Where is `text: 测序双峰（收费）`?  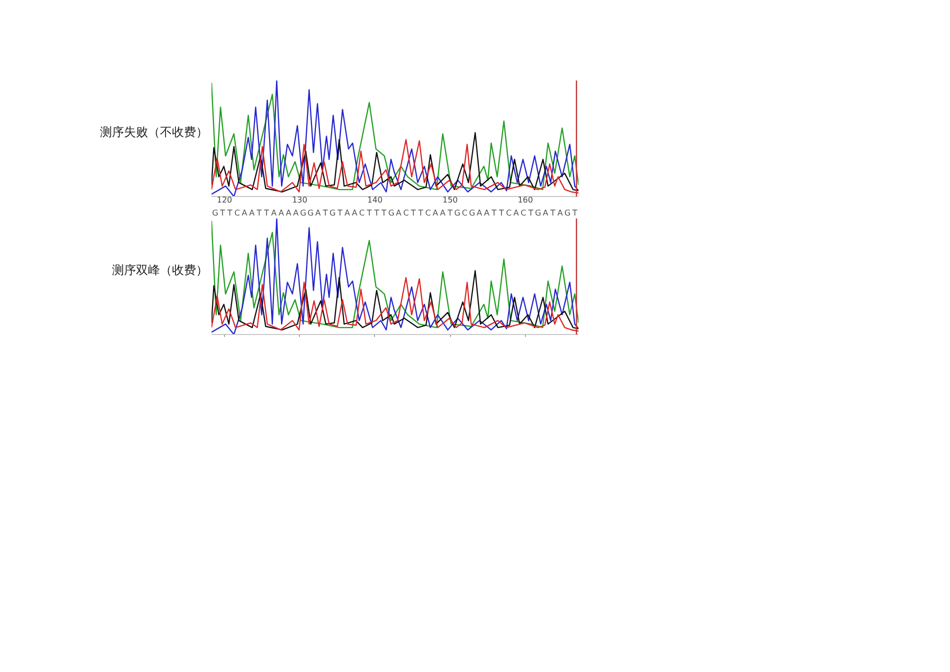
text: 测序双峰（收费） is located at coordinates (160, 270).